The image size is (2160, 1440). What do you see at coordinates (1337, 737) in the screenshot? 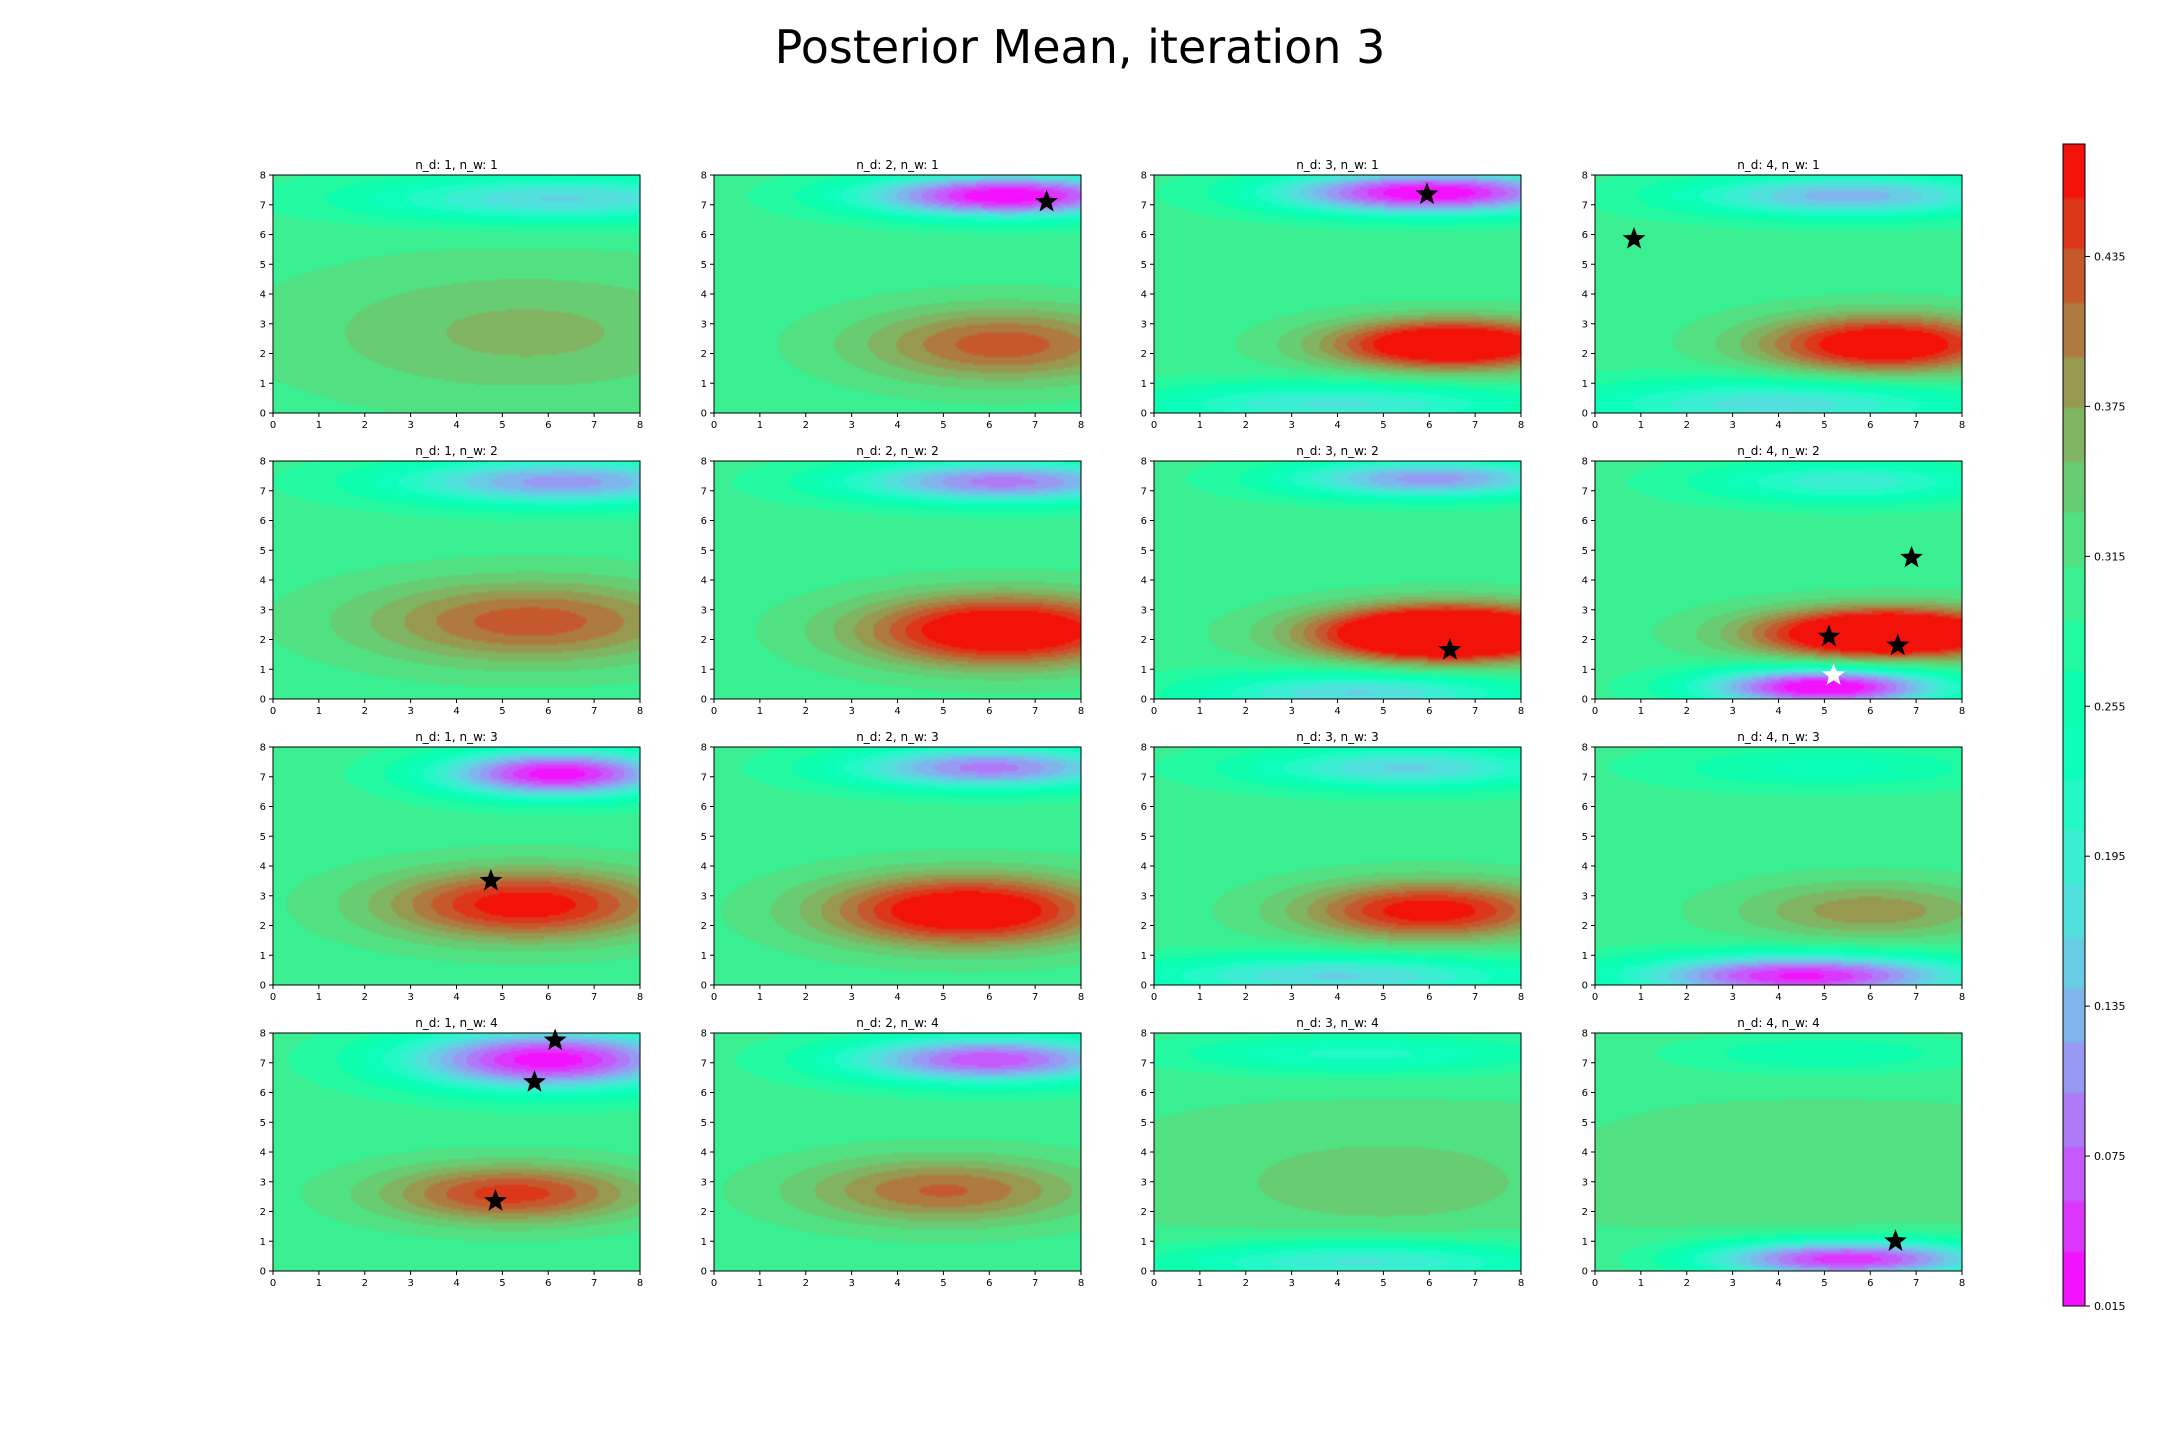
I see `panel-title: n_d: 3, n_w: 3` at bounding box center [1337, 737].